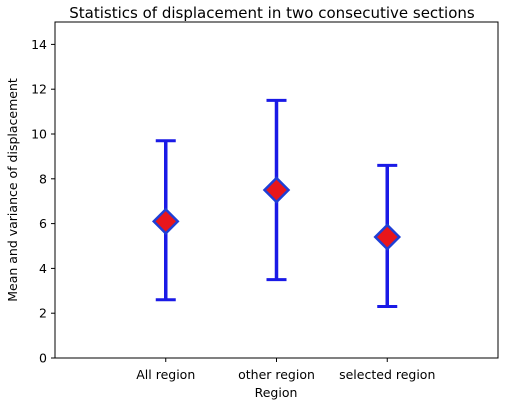  What do you see at coordinates (276, 374) in the screenshot?
I see `x-tick-label: other region` at bounding box center [276, 374].